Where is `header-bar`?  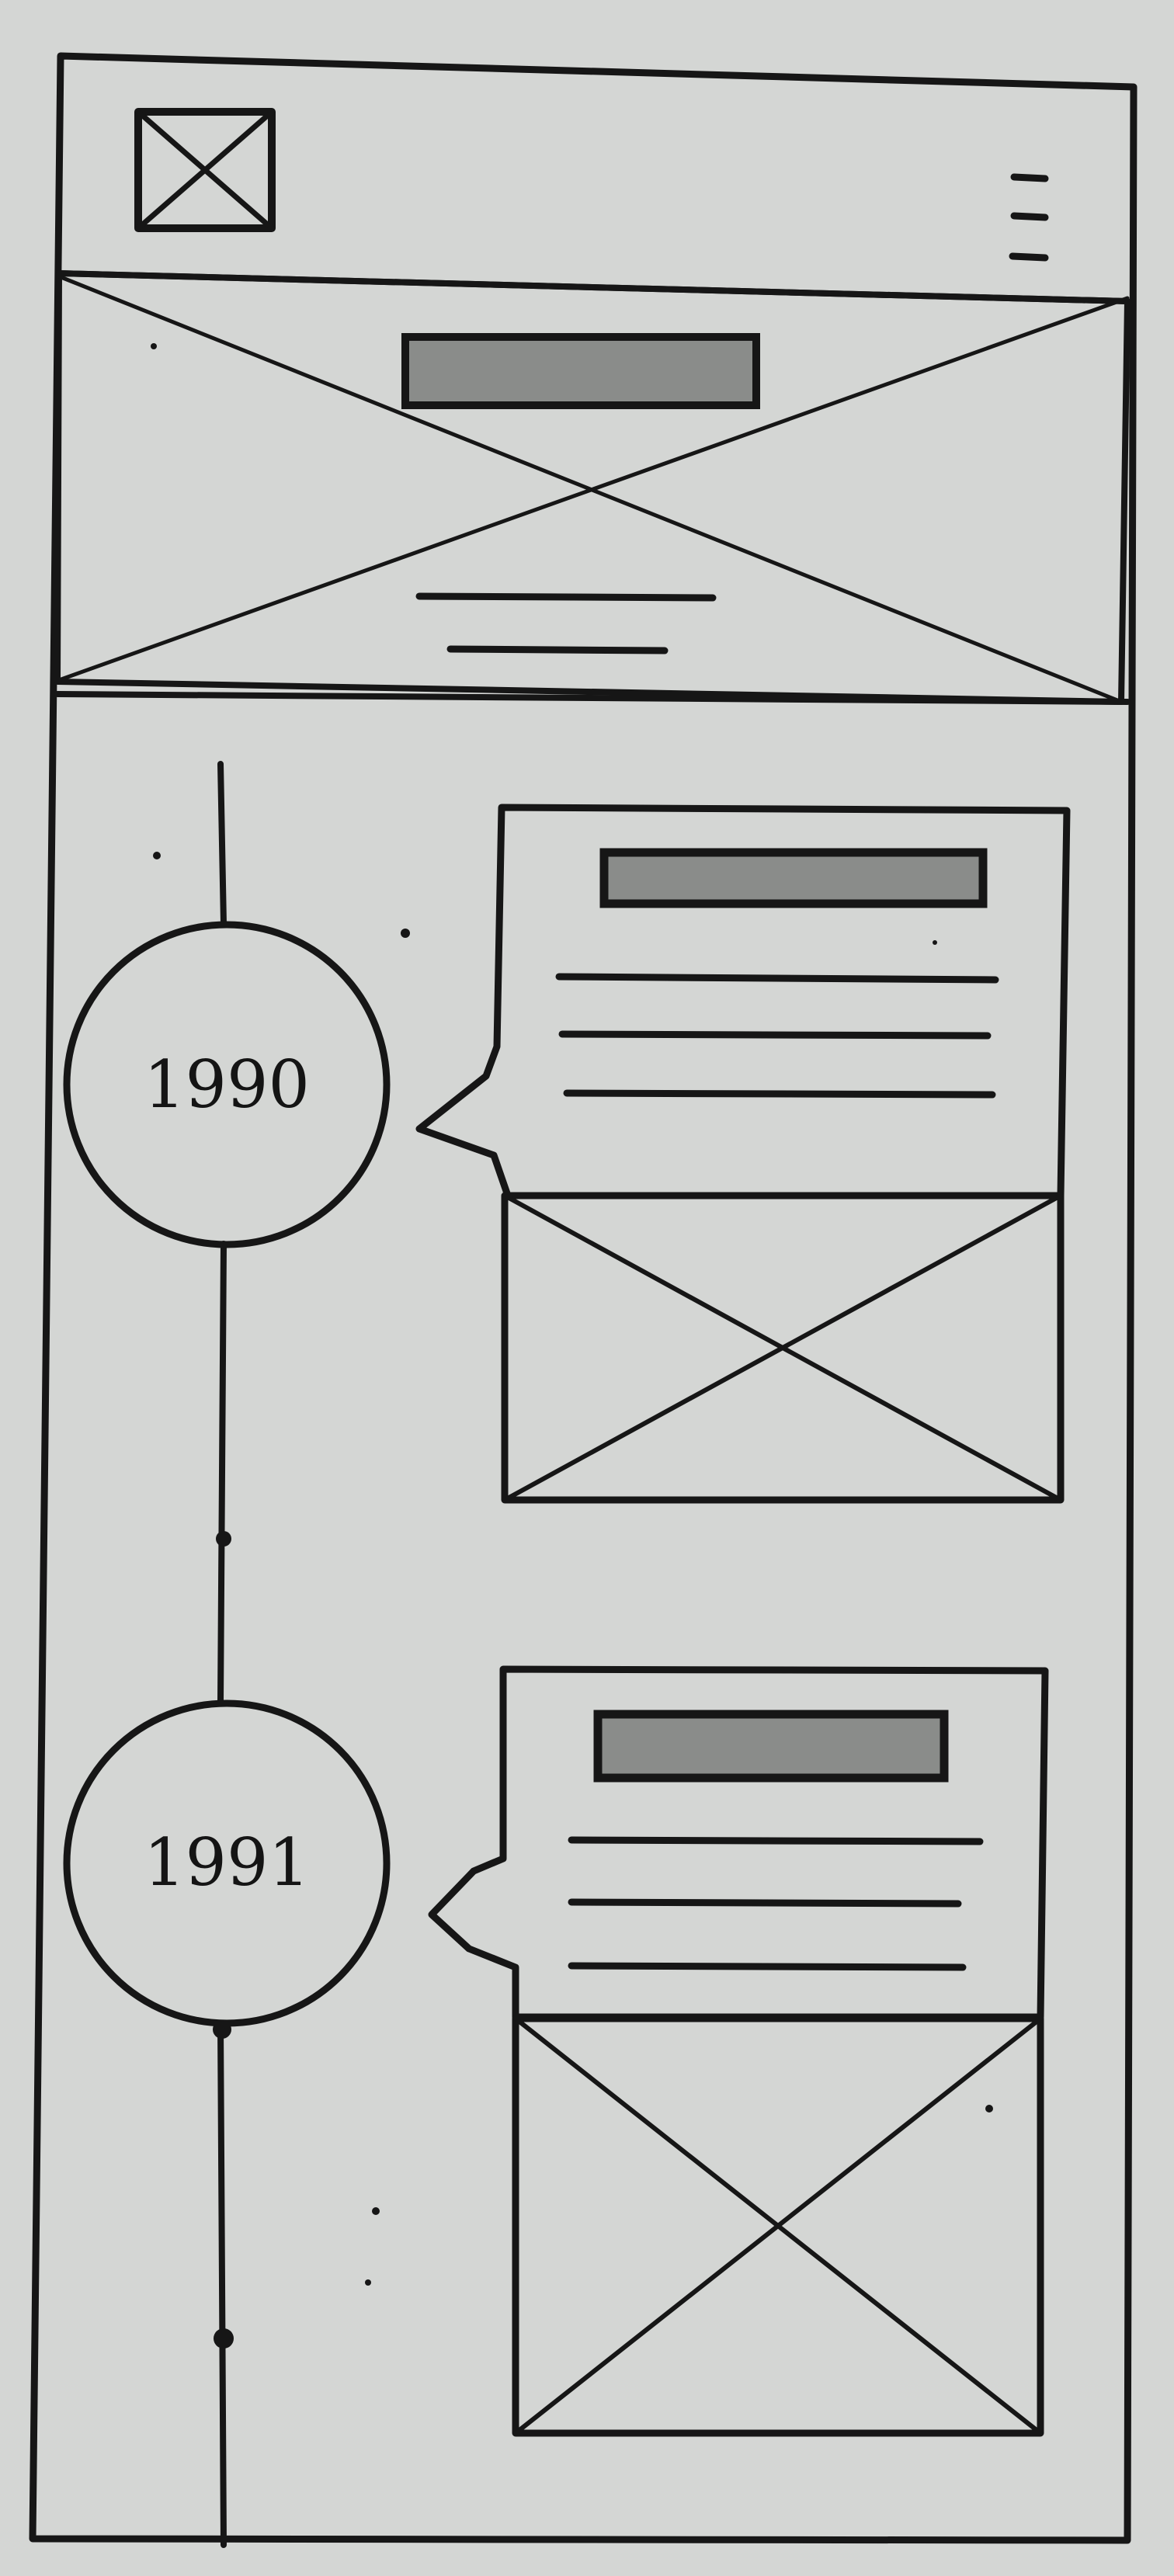
header-bar is located at coordinates (593, 206).